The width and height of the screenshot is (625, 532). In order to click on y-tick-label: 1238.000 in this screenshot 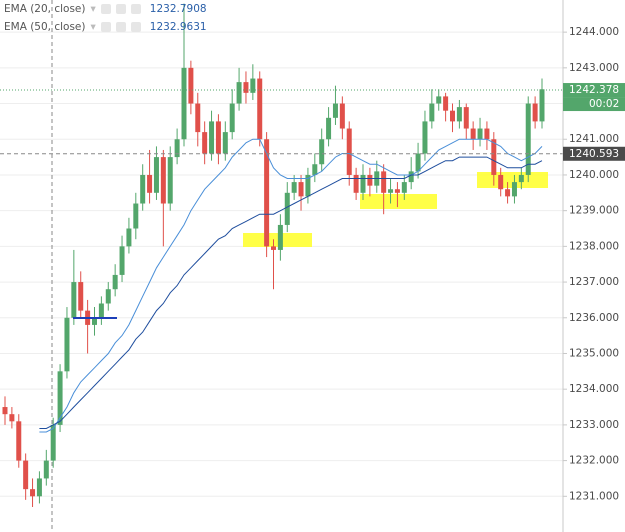, I will do `click(594, 246)`.